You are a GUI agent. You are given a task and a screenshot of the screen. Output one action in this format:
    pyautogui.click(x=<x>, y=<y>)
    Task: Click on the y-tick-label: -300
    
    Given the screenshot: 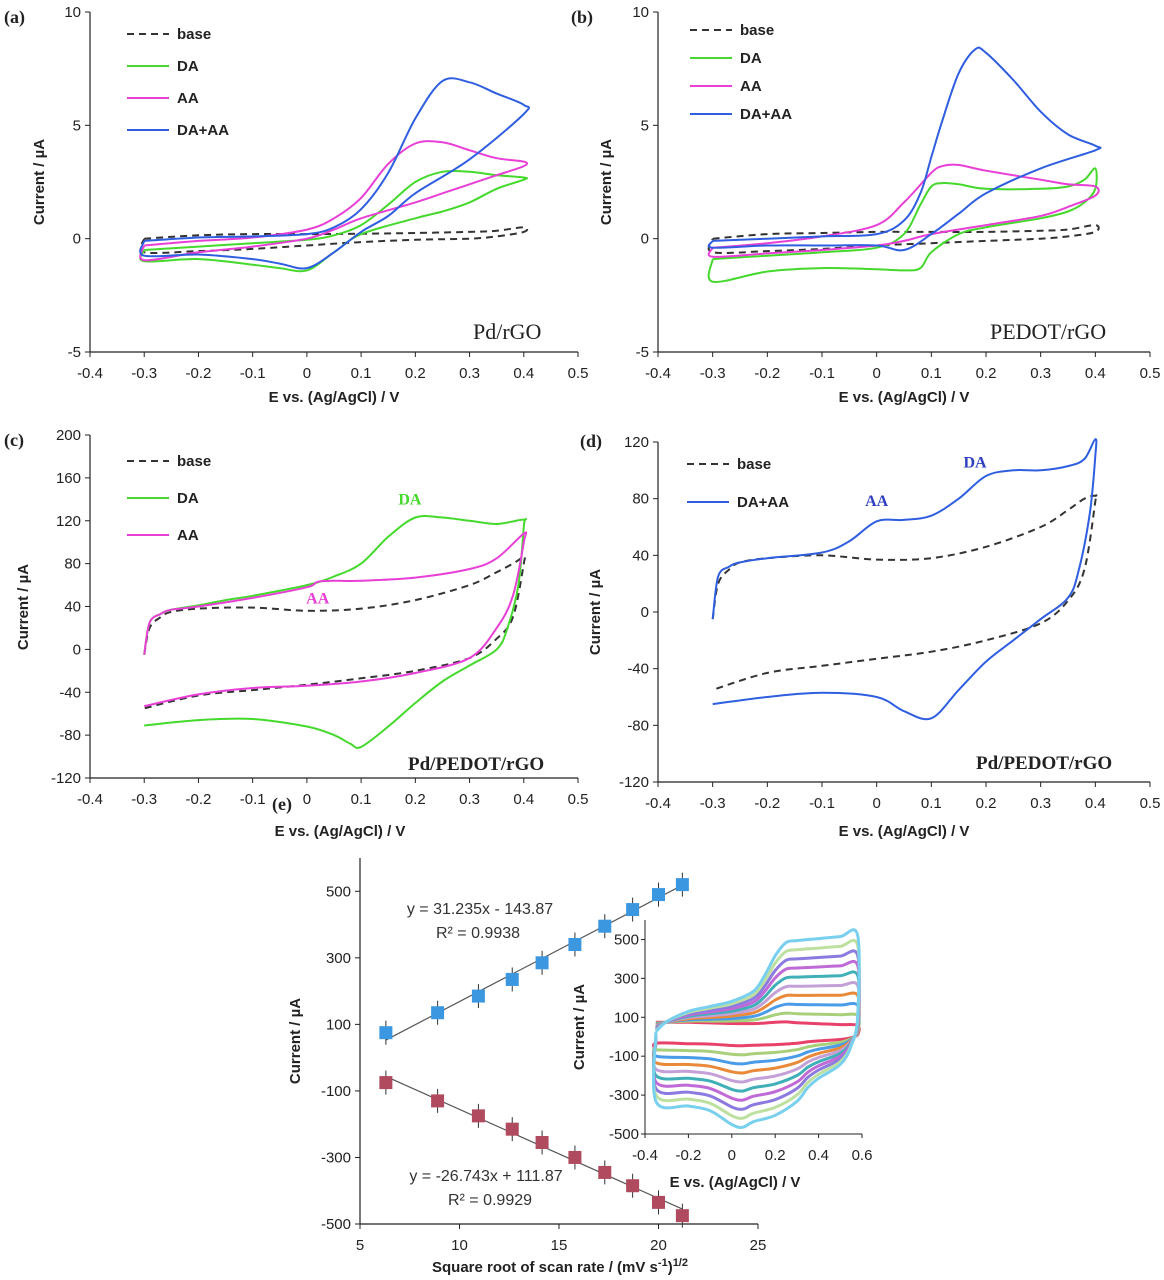 What is the action you would take?
    pyautogui.click(x=336, y=1157)
    